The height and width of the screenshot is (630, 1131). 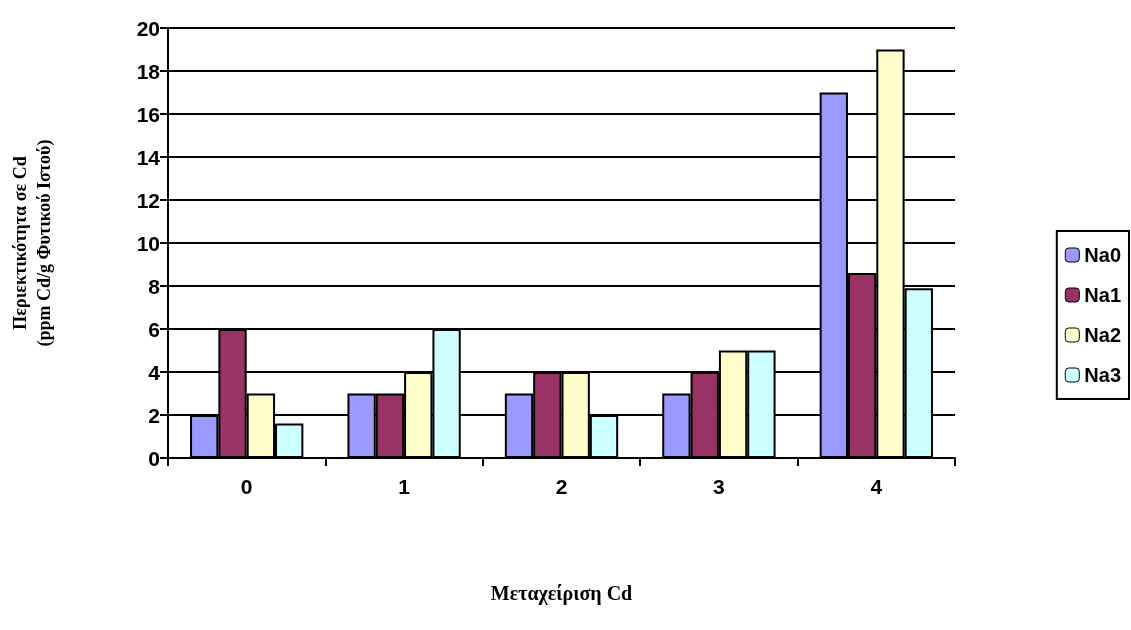 I want to click on legend-label: Na2, so click(x=1103, y=335).